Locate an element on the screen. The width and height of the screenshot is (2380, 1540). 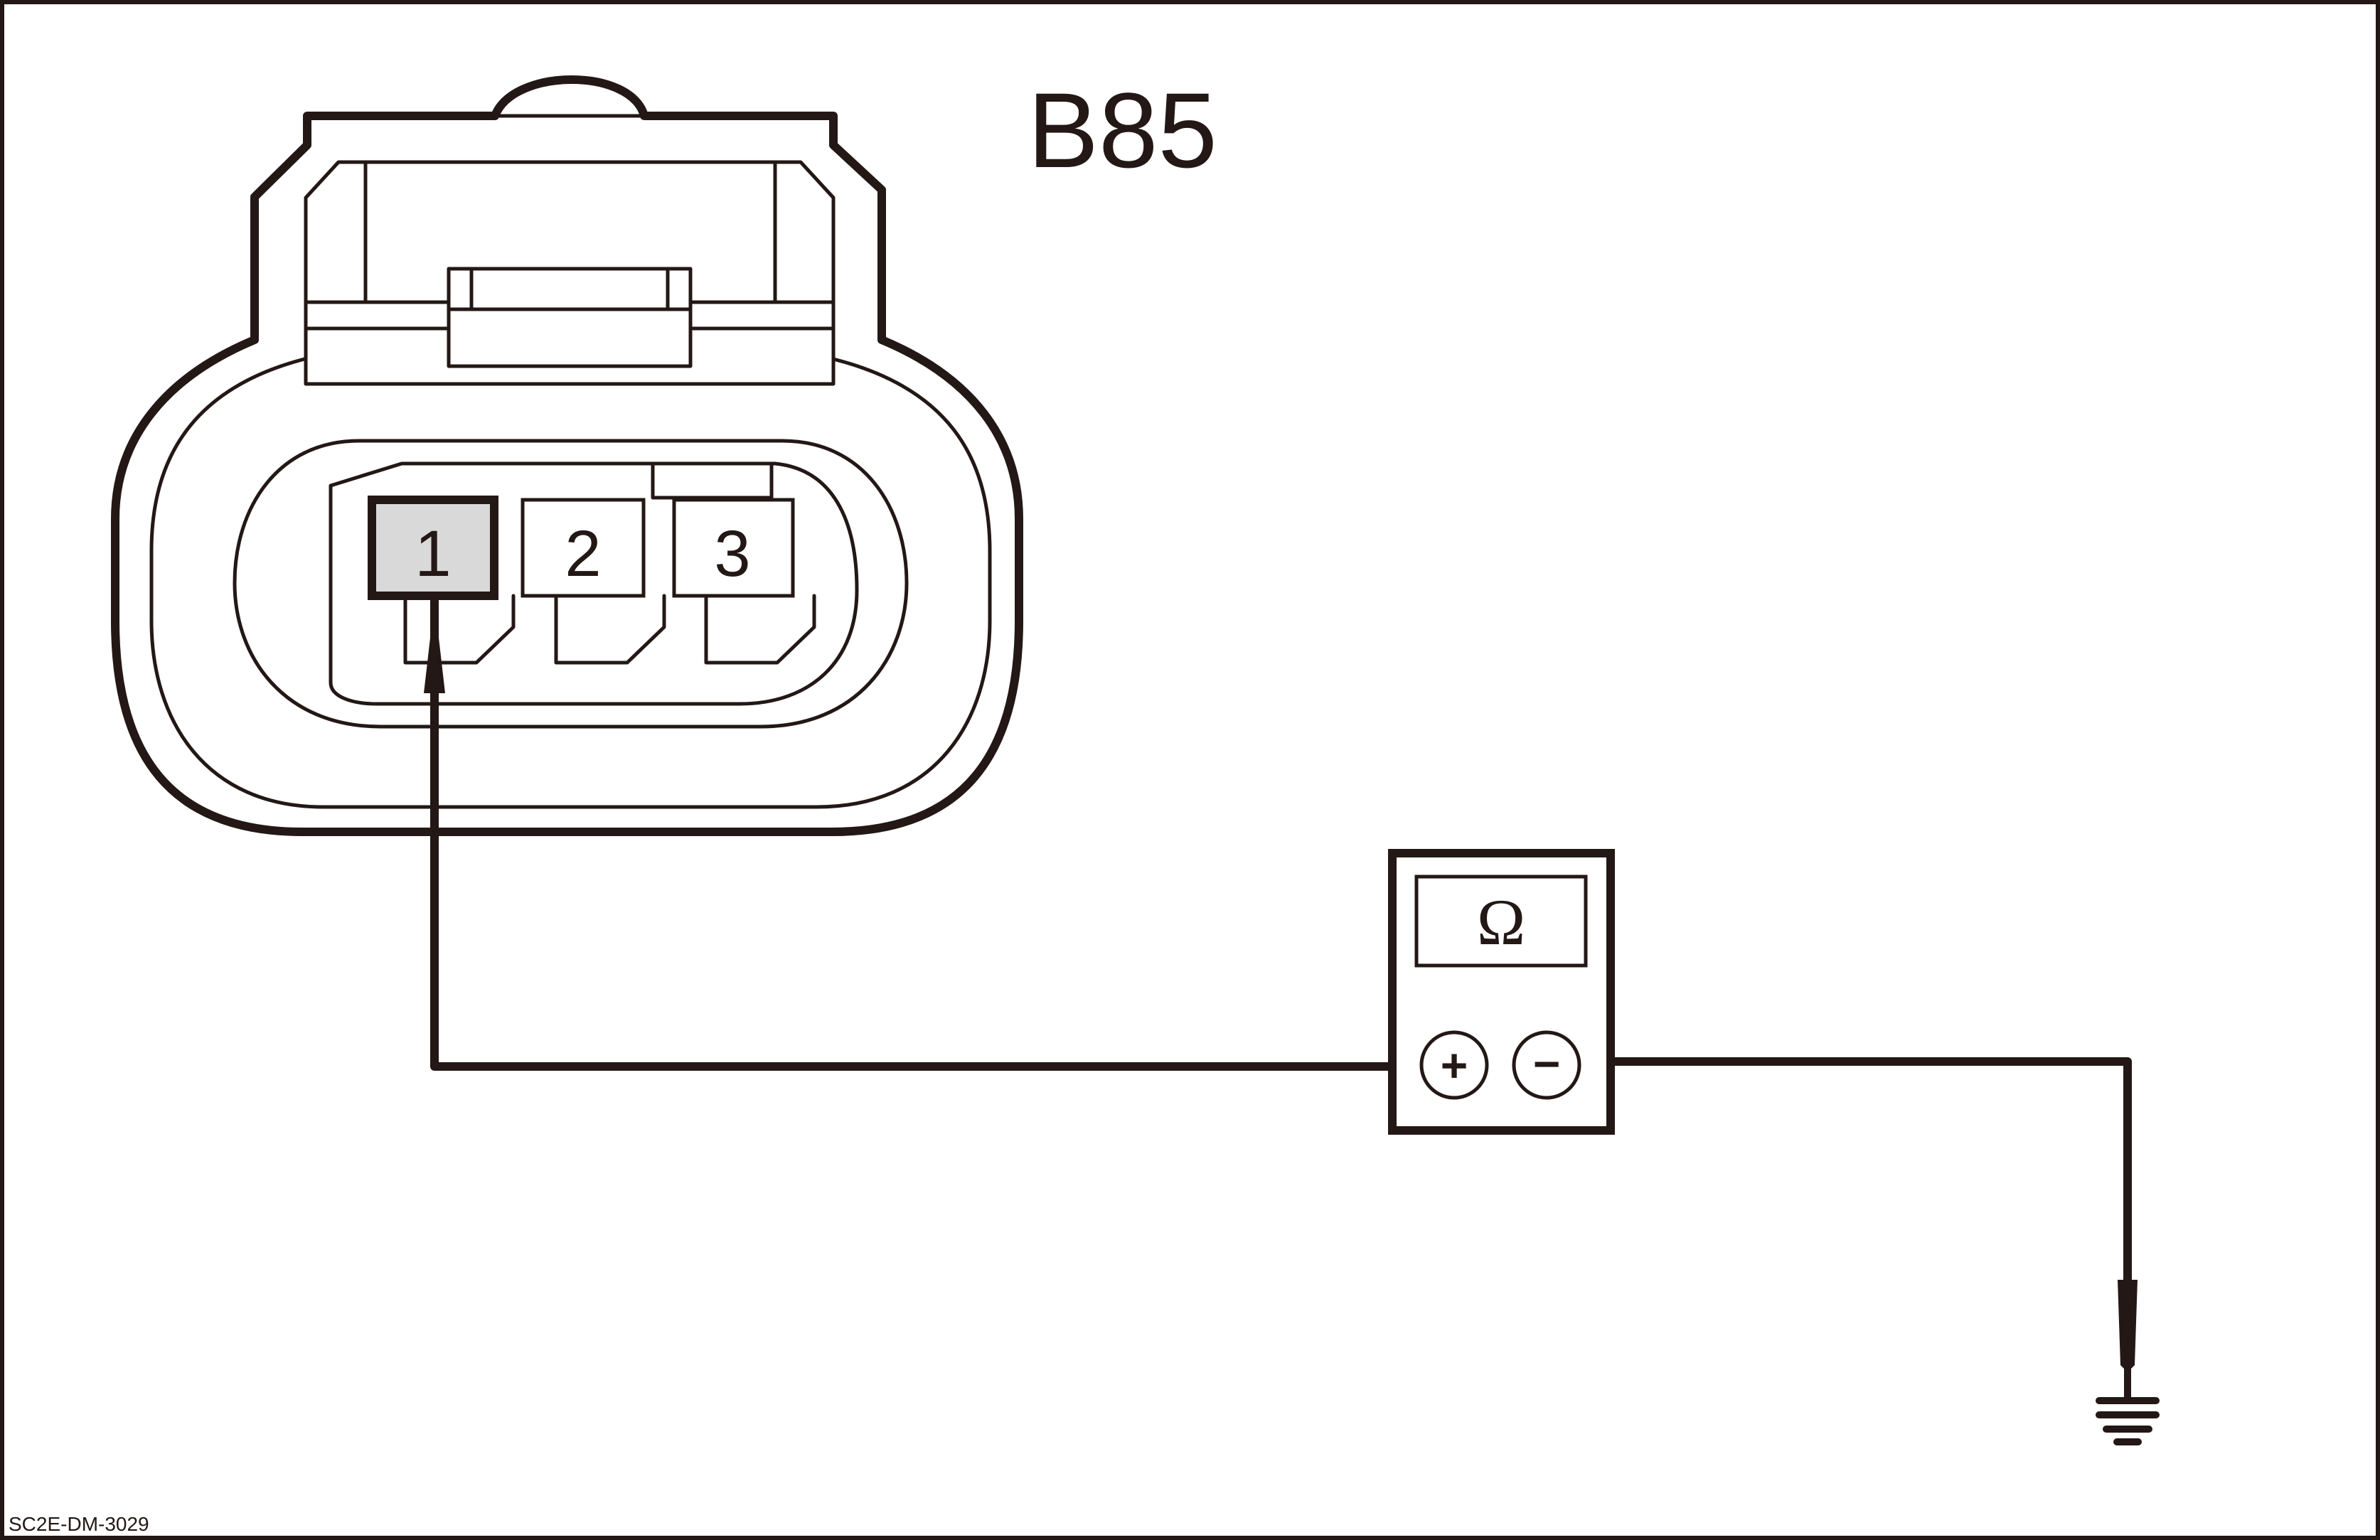
pin-3-box is located at coordinates (733, 548).